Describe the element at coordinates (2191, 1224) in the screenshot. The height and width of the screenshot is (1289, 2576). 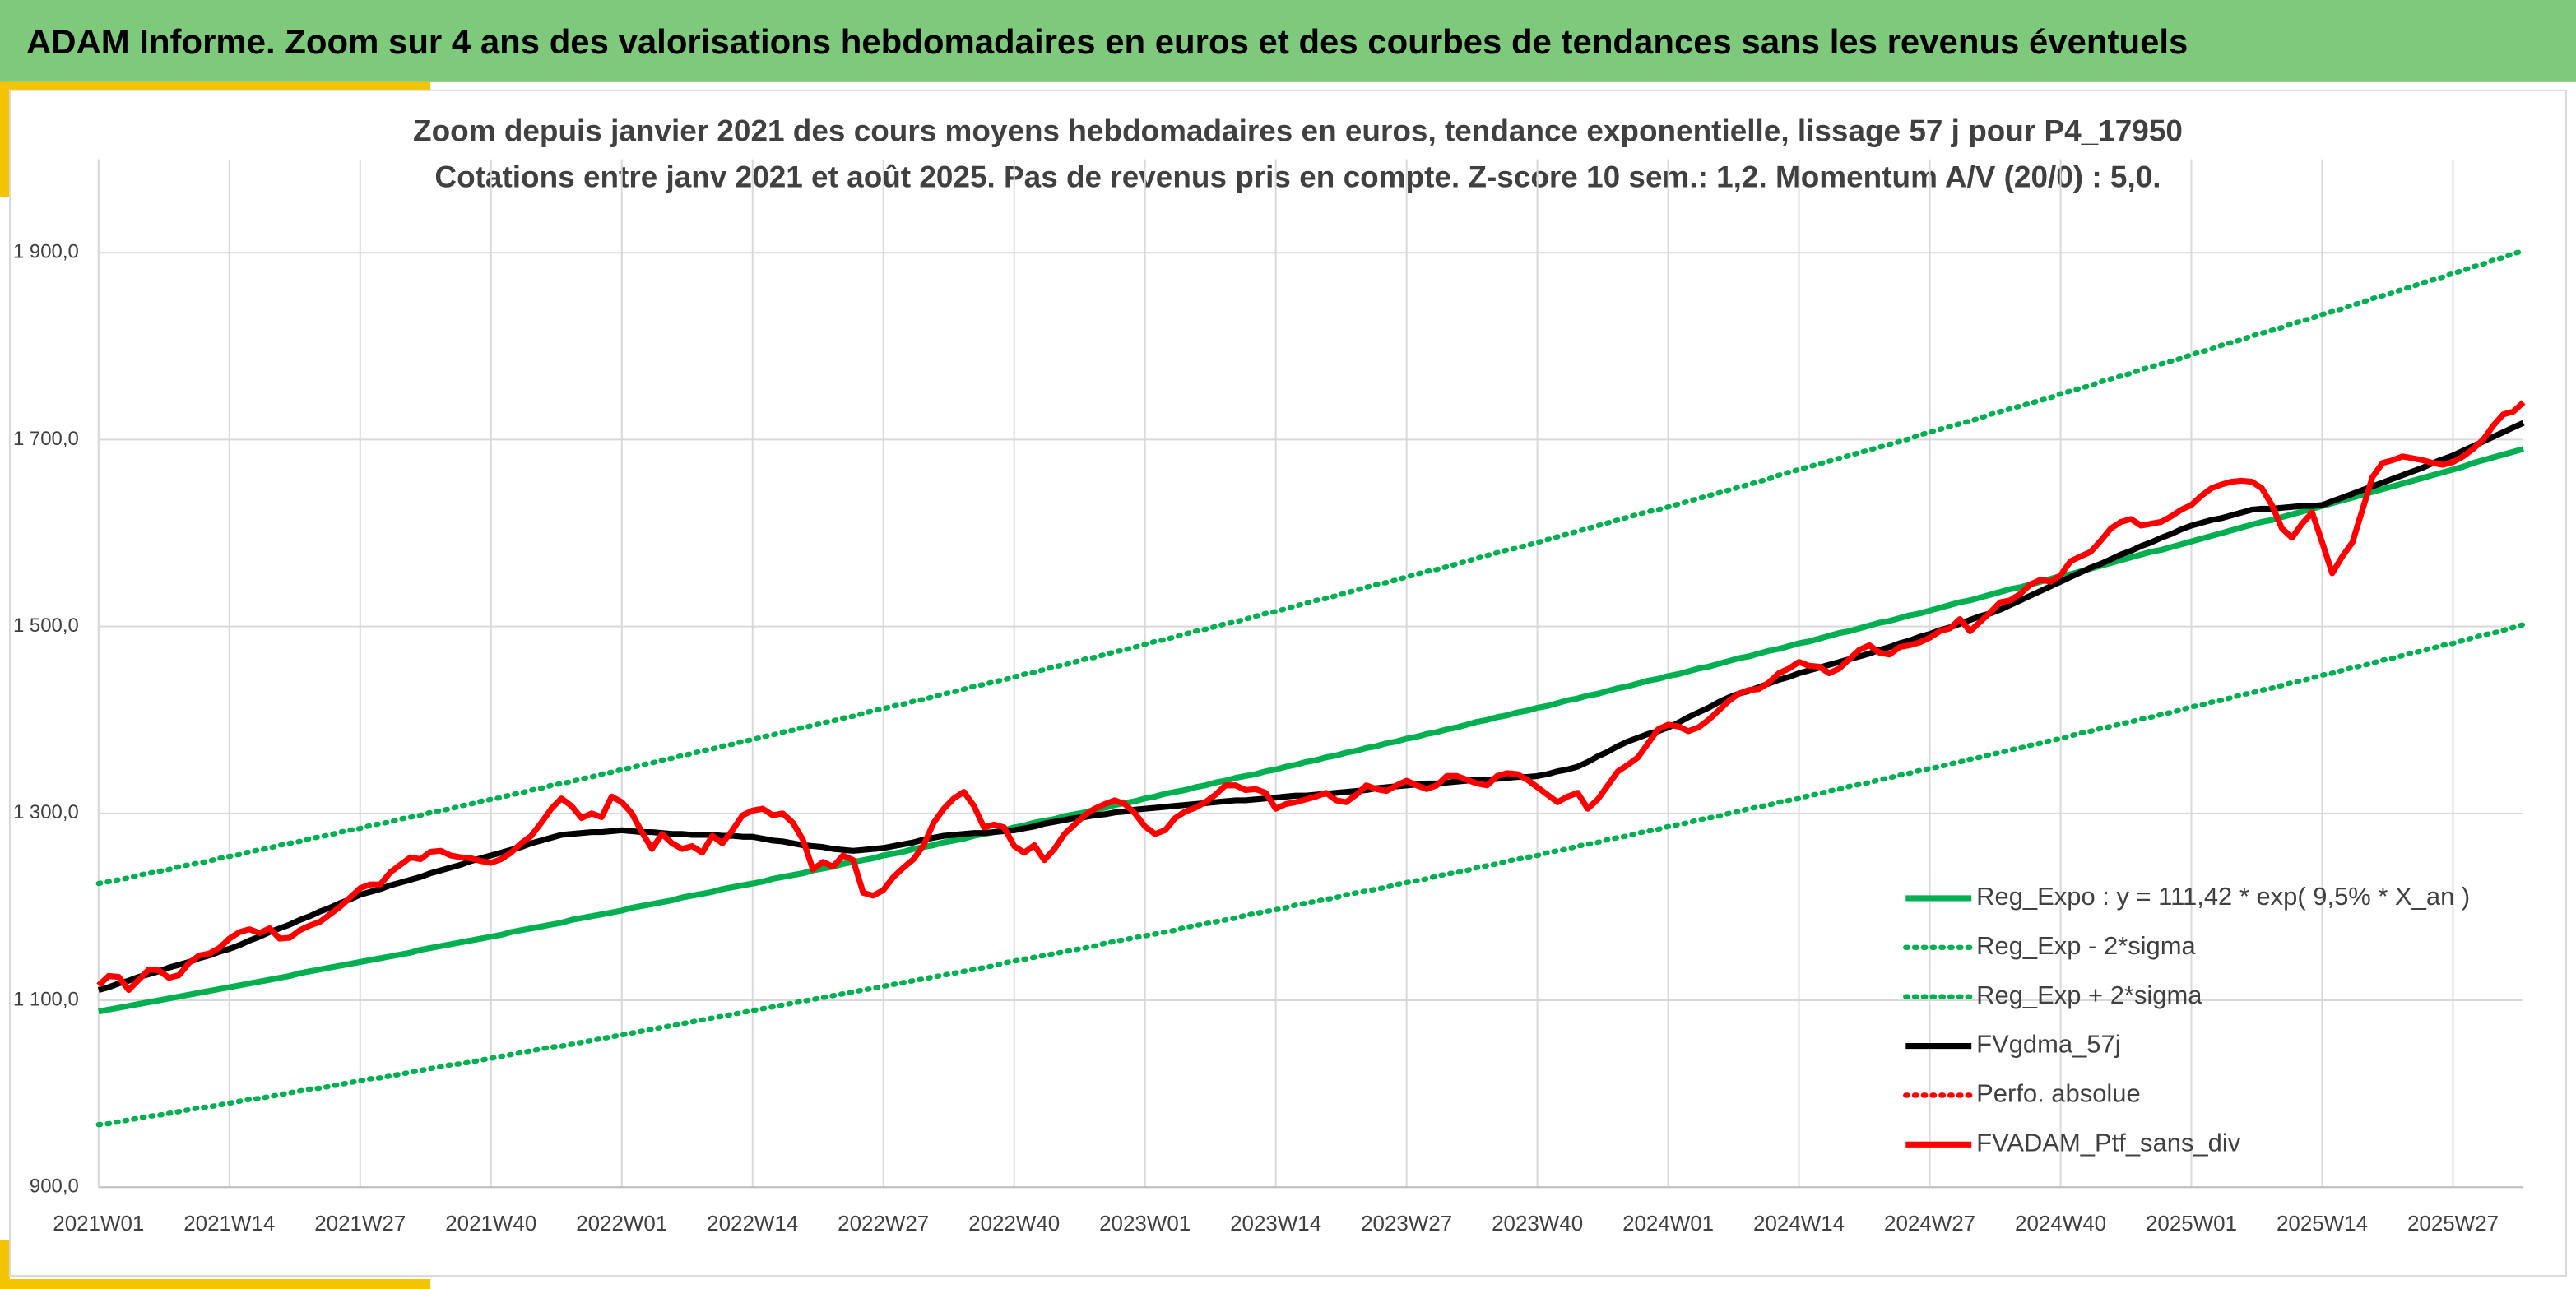
I see `x-tick-label: 2025W01` at that location.